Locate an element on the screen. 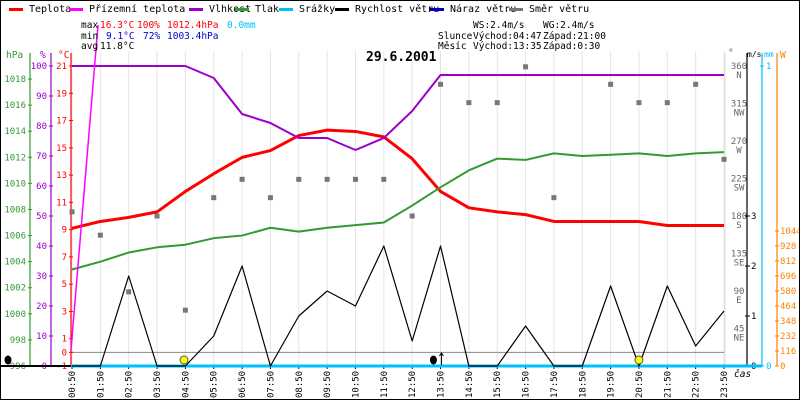 This screenshot has height=400, width=800. wind-tick-label: 2 is located at coordinates (753, 267).